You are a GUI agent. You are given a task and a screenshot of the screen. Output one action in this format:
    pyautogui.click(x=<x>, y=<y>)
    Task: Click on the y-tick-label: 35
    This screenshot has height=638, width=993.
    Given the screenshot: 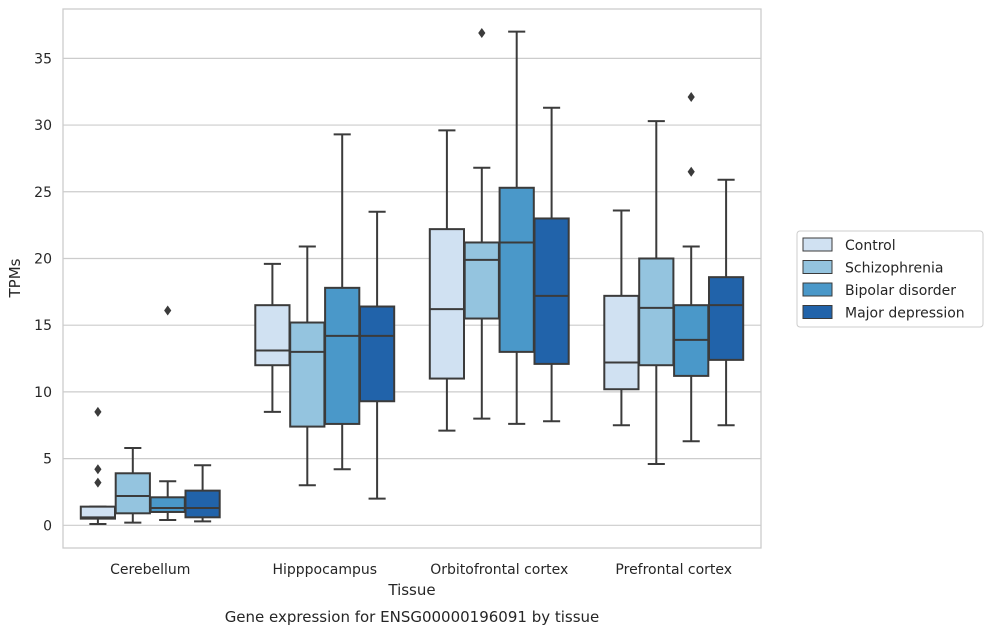 What is the action you would take?
    pyautogui.click(x=43, y=59)
    